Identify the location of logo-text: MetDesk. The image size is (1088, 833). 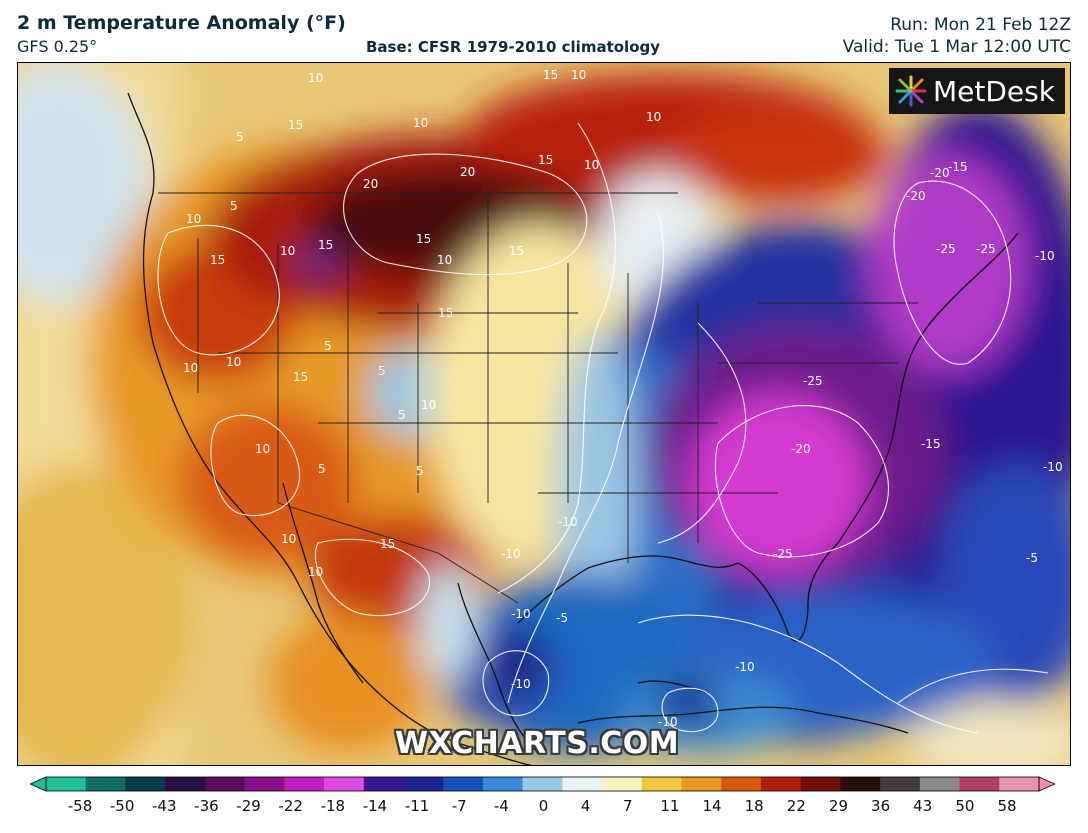
(994, 91).